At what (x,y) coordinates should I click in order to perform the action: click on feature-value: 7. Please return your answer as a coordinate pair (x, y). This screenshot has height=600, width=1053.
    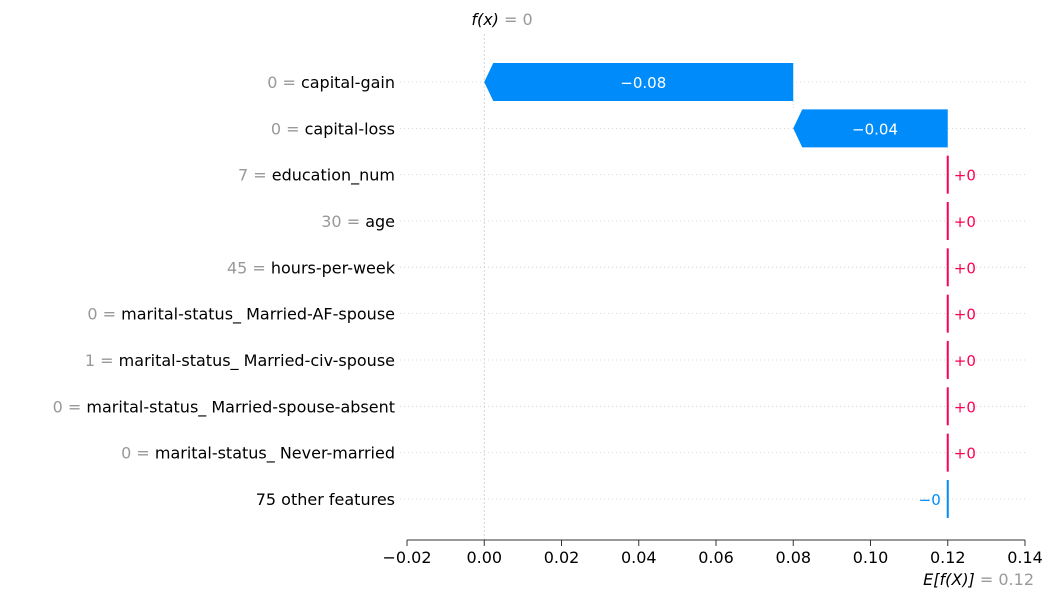
    Looking at the image, I should click on (243, 175).